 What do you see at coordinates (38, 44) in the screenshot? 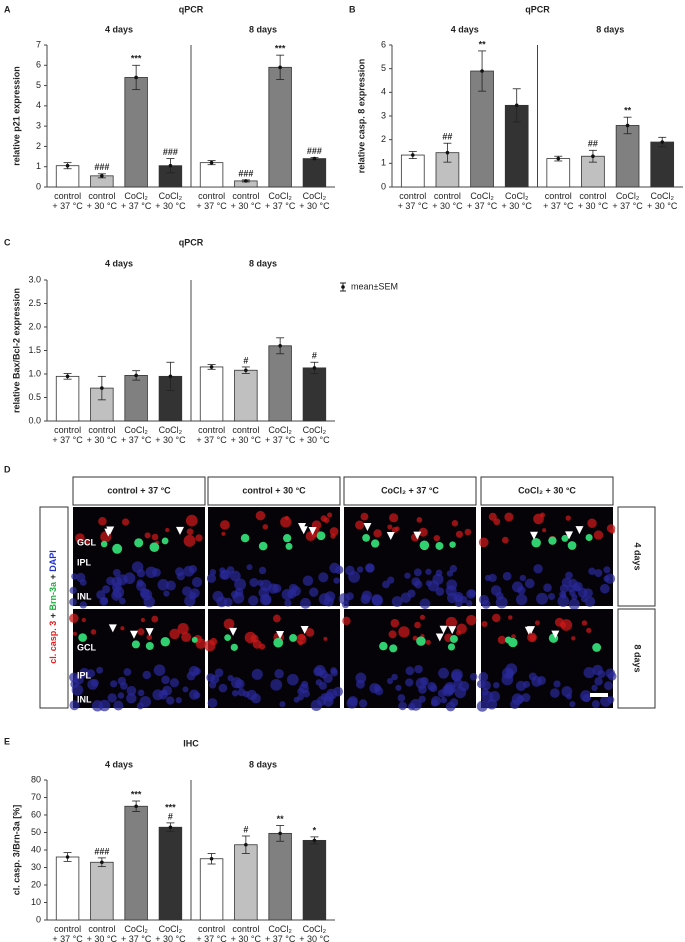
I see `y-tick-label: 7` at bounding box center [38, 44].